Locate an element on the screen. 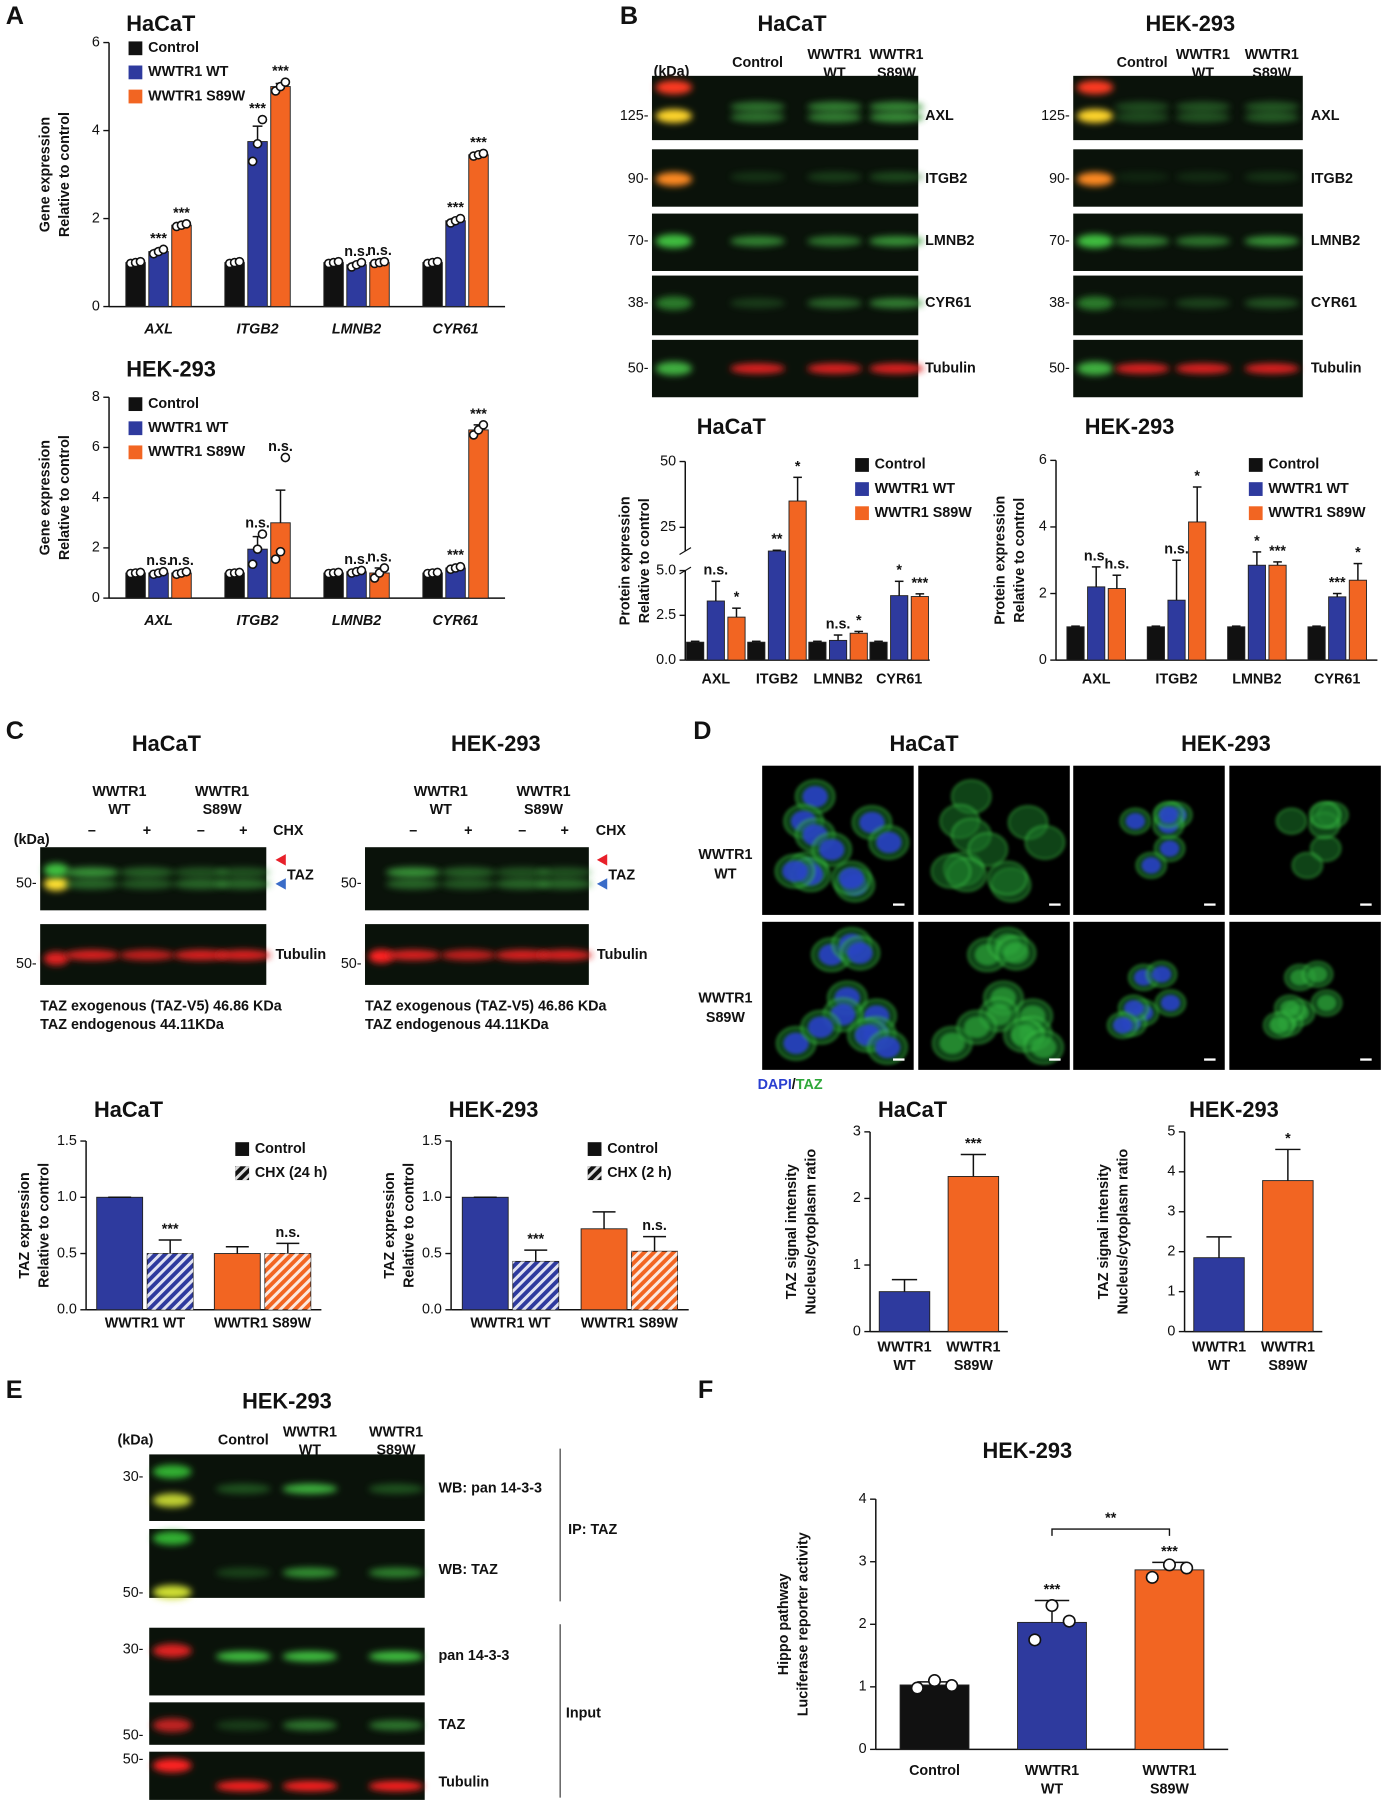 Image resolution: width=1382 pixels, height=1800 pixels. group-label: WWTR1 is located at coordinates (119, 792).